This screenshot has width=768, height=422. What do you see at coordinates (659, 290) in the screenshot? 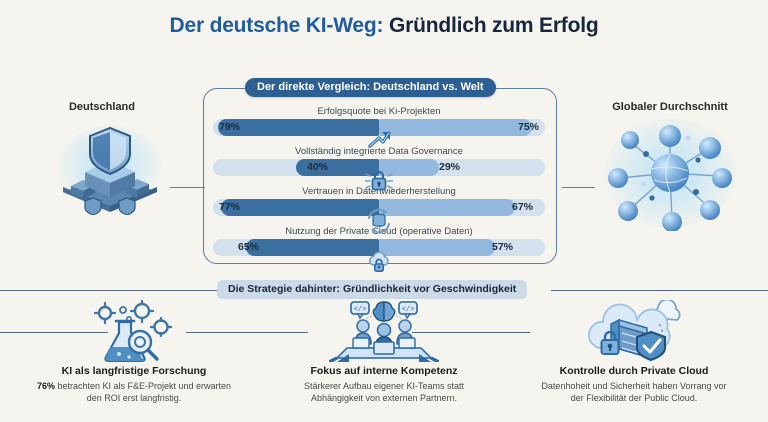
I see `strategy-line-right` at bounding box center [659, 290].